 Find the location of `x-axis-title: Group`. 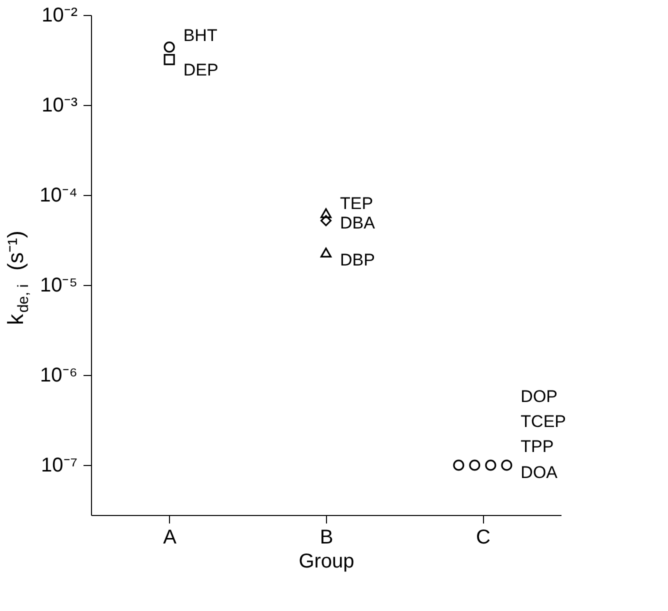

x-axis-title: Group is located at coordinates (326, 561).